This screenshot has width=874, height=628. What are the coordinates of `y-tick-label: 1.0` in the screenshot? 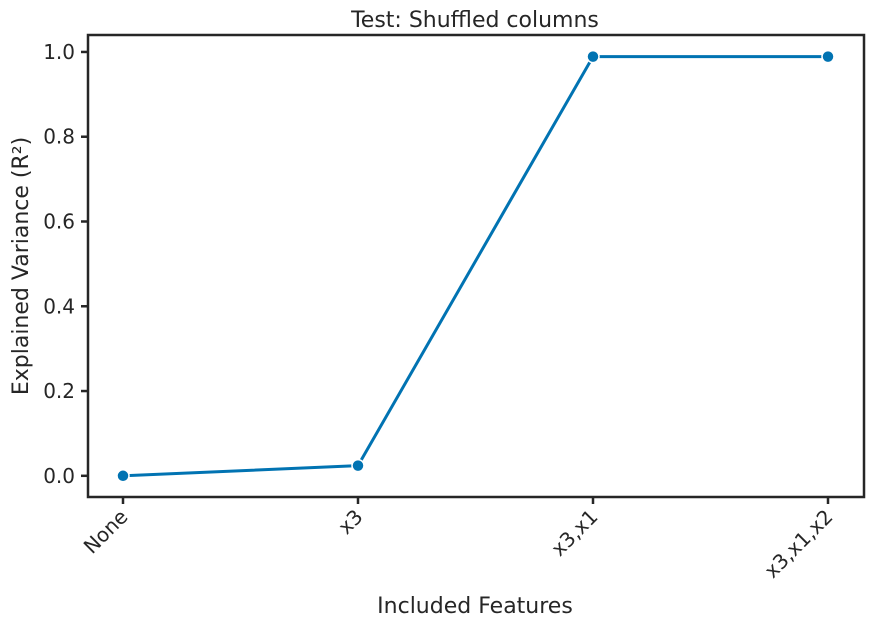 It's located at (59, 52).